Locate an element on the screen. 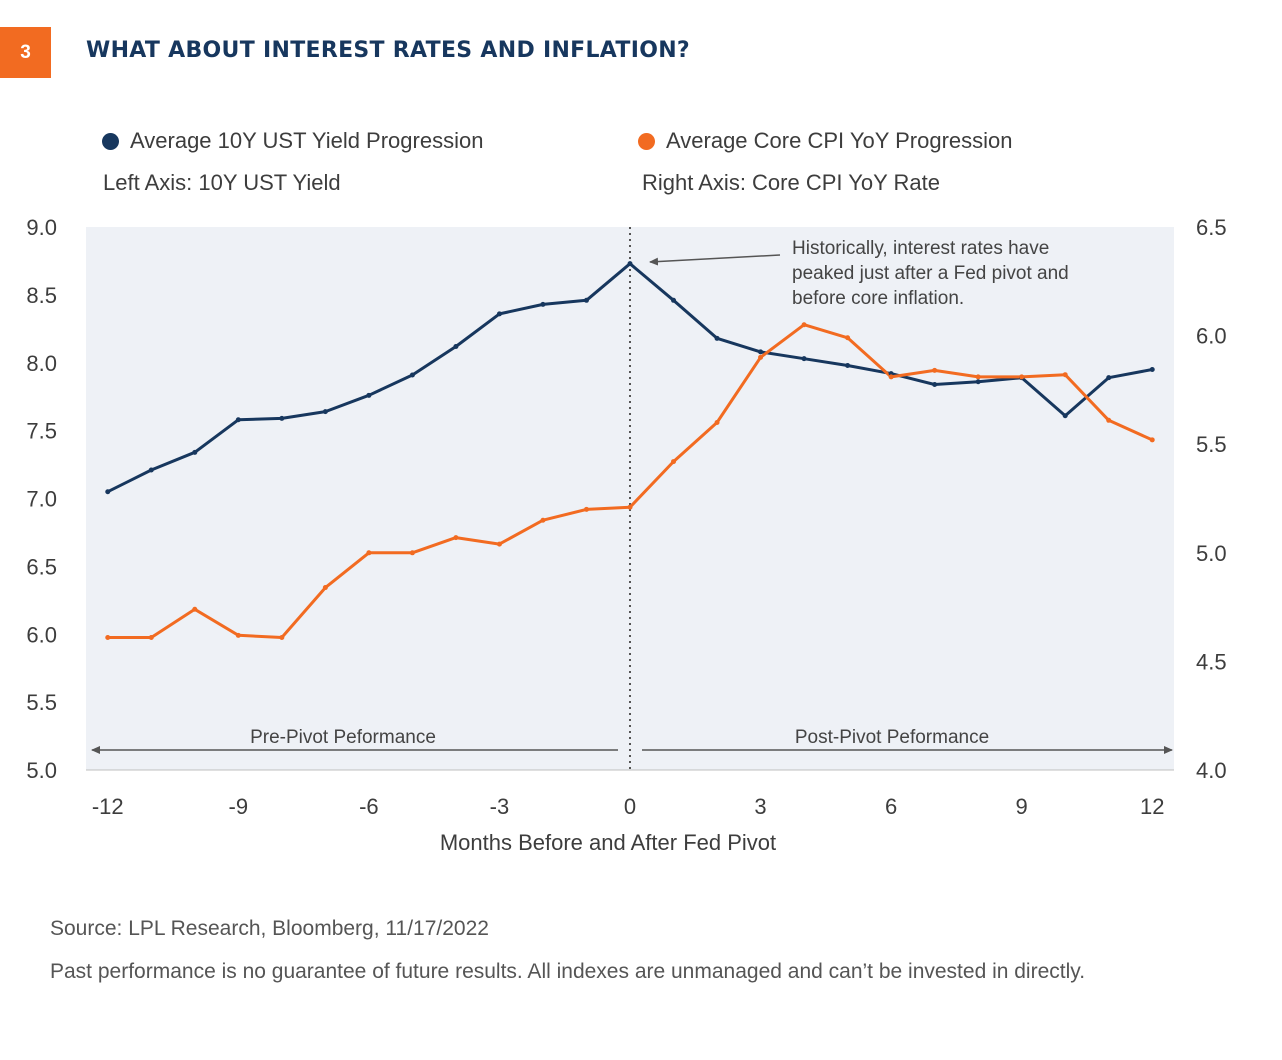 The width and height of the screenshot is (1282, 1060). left-tick-label: 8.5 is located at coordinates (41, 295).